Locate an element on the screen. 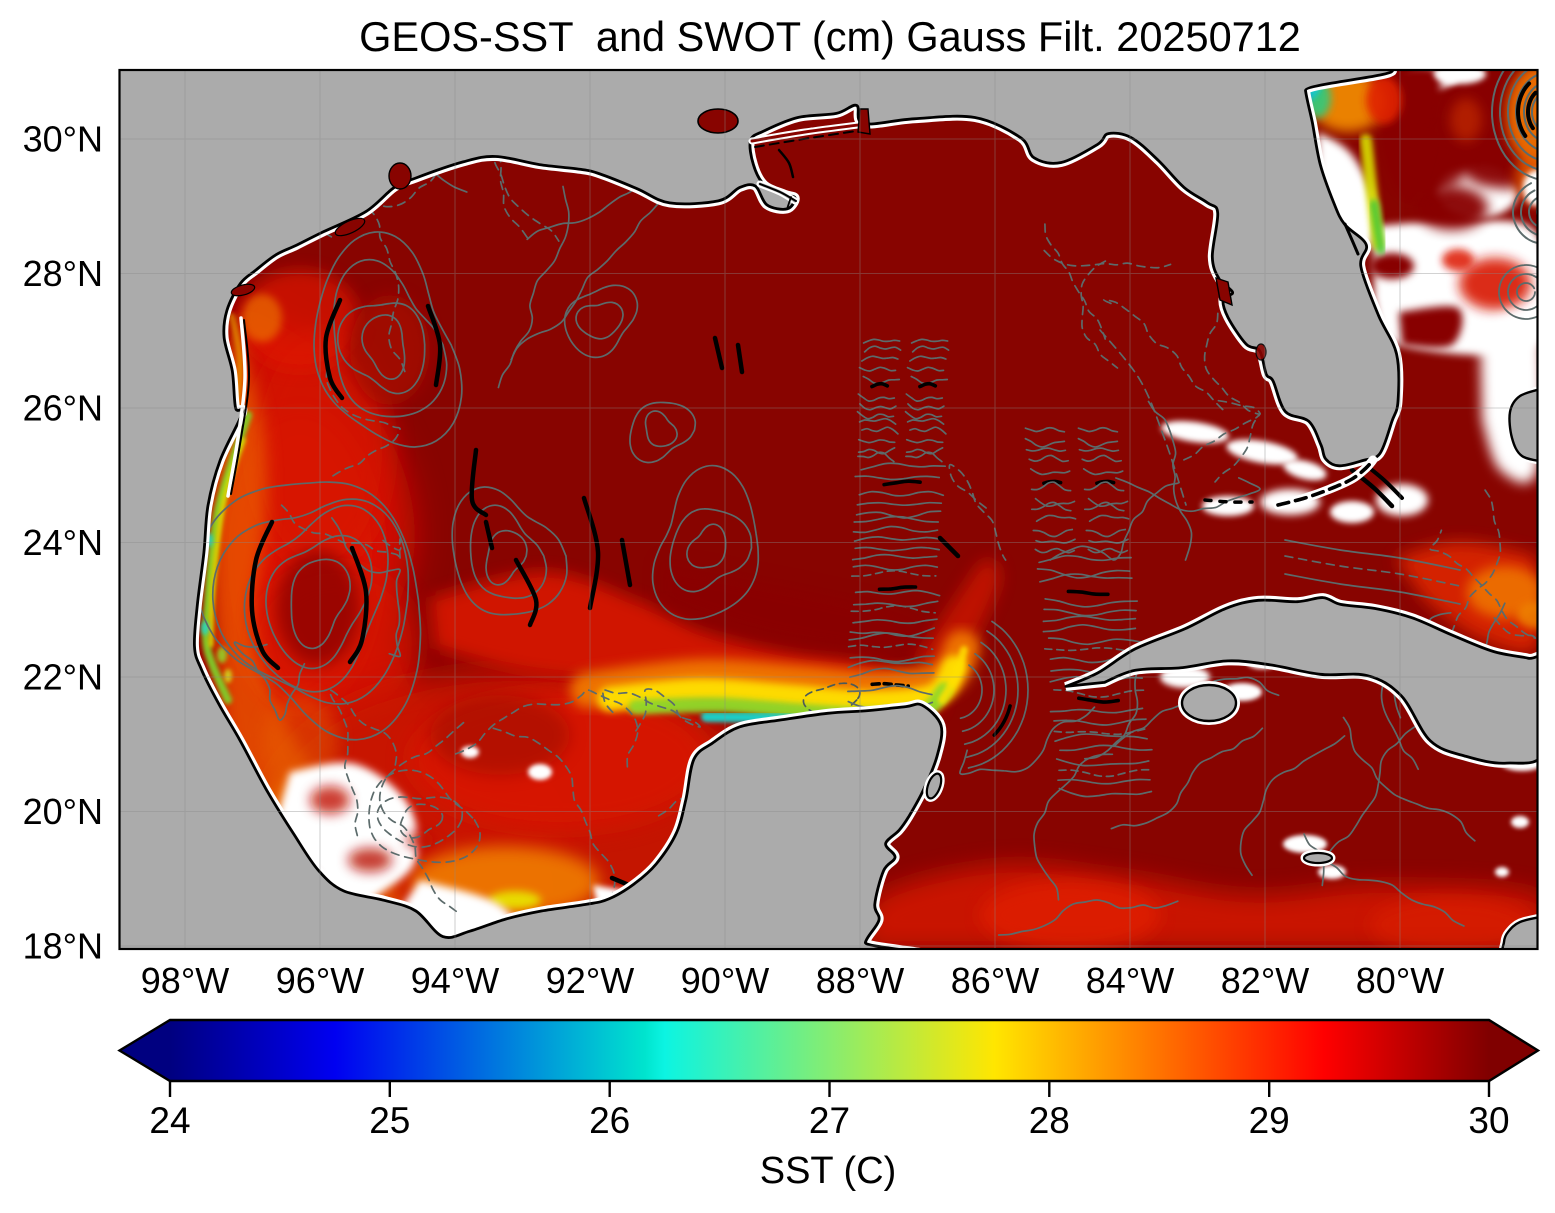 This screenshot has width=1555, height=1213. svg-text: 28 is located at coordinates (1049, 1120).